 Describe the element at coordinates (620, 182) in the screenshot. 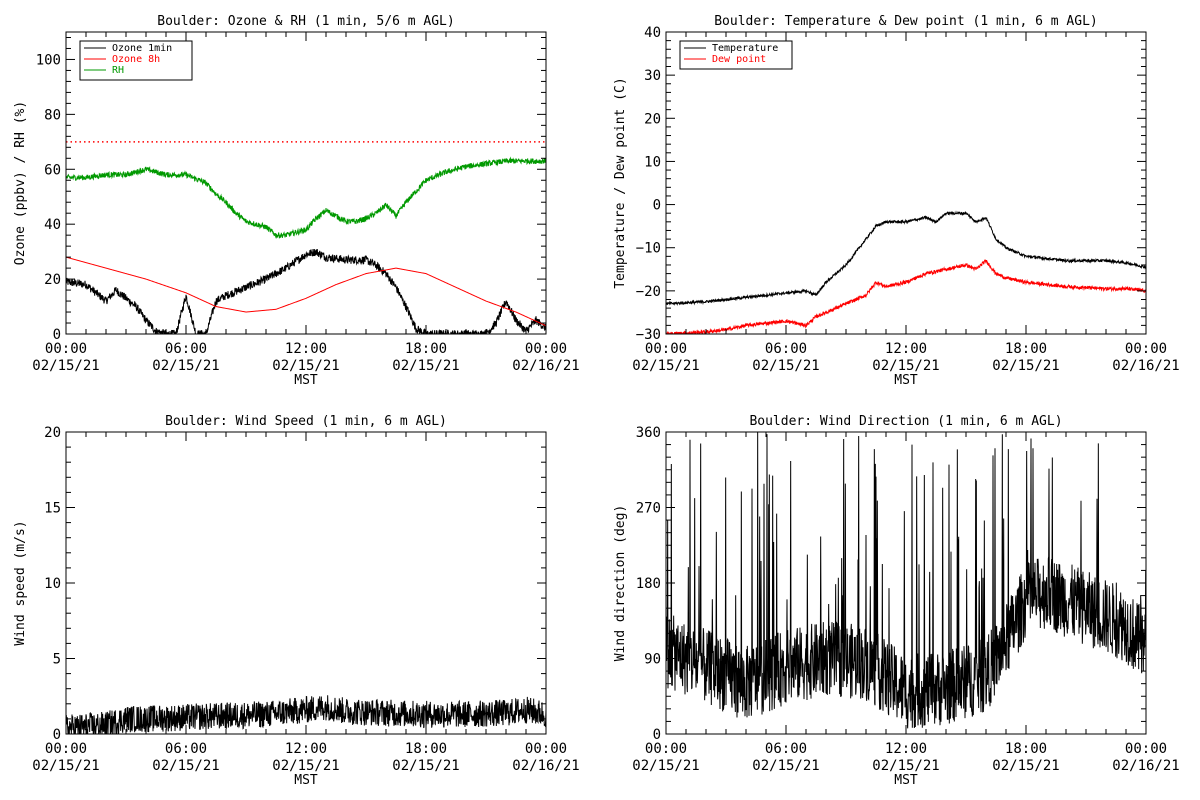

I see `y-axis-label: Temperature / Dew point (C)` at that location.